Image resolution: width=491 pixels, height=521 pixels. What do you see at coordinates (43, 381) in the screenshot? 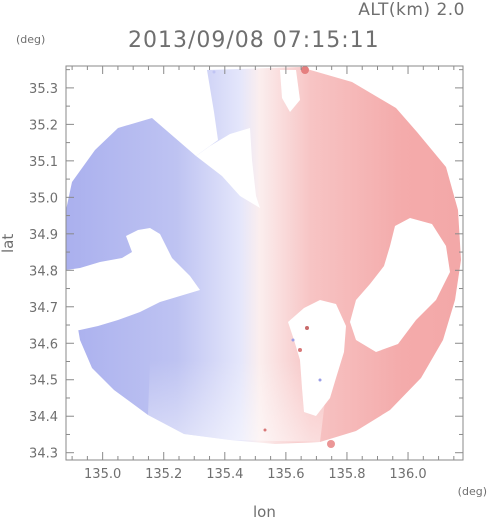
I see `y-tick-label: 34.5` at bounding box center [43, 381].